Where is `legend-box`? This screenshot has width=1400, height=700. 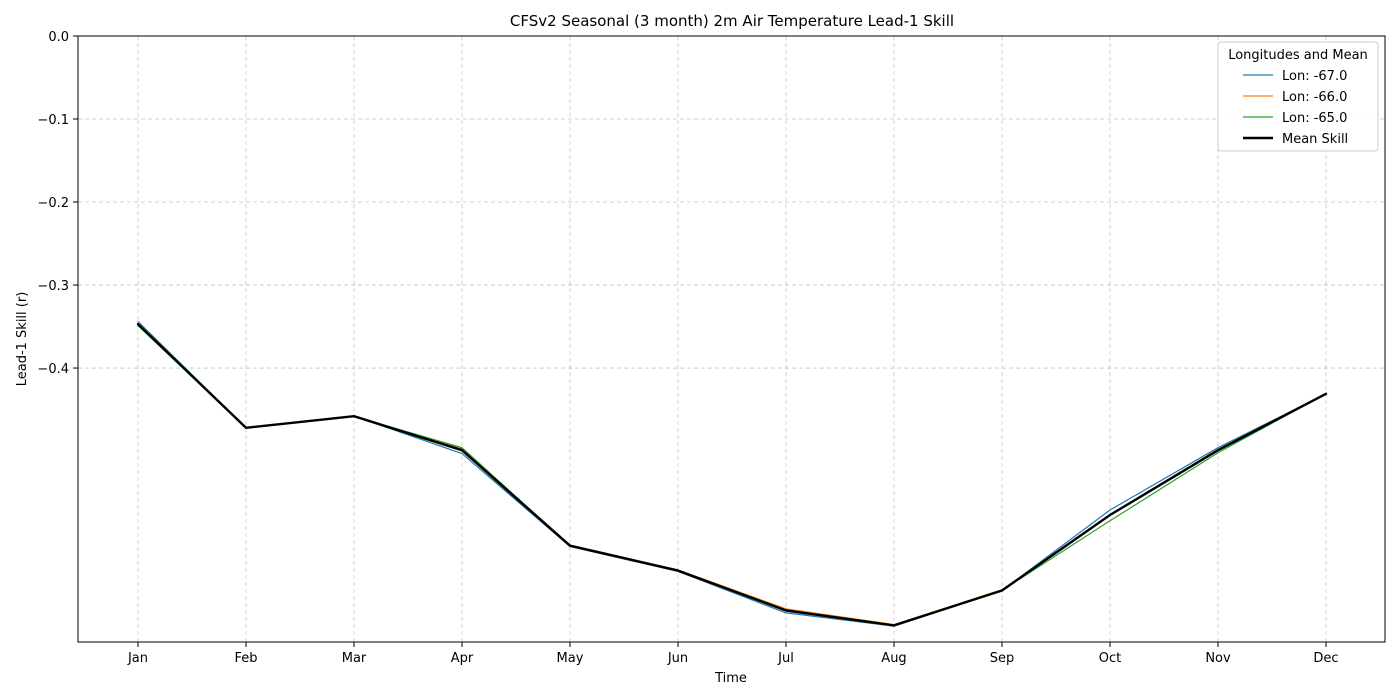 legend-box is located at coordinates (1298, 96).